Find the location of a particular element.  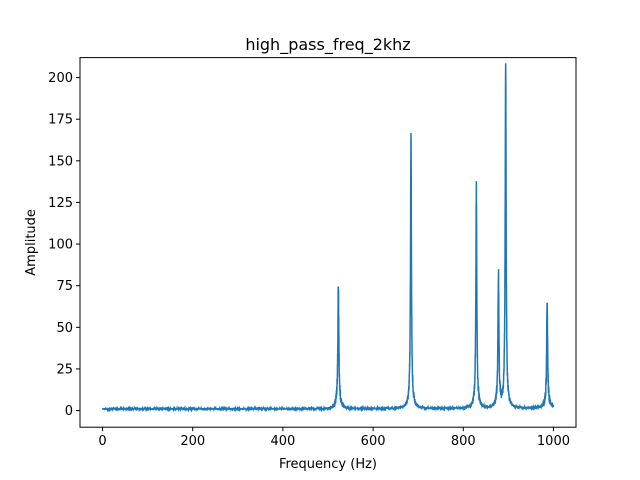

y-axis-label: Amplitude is located at coordinates (31, 242).